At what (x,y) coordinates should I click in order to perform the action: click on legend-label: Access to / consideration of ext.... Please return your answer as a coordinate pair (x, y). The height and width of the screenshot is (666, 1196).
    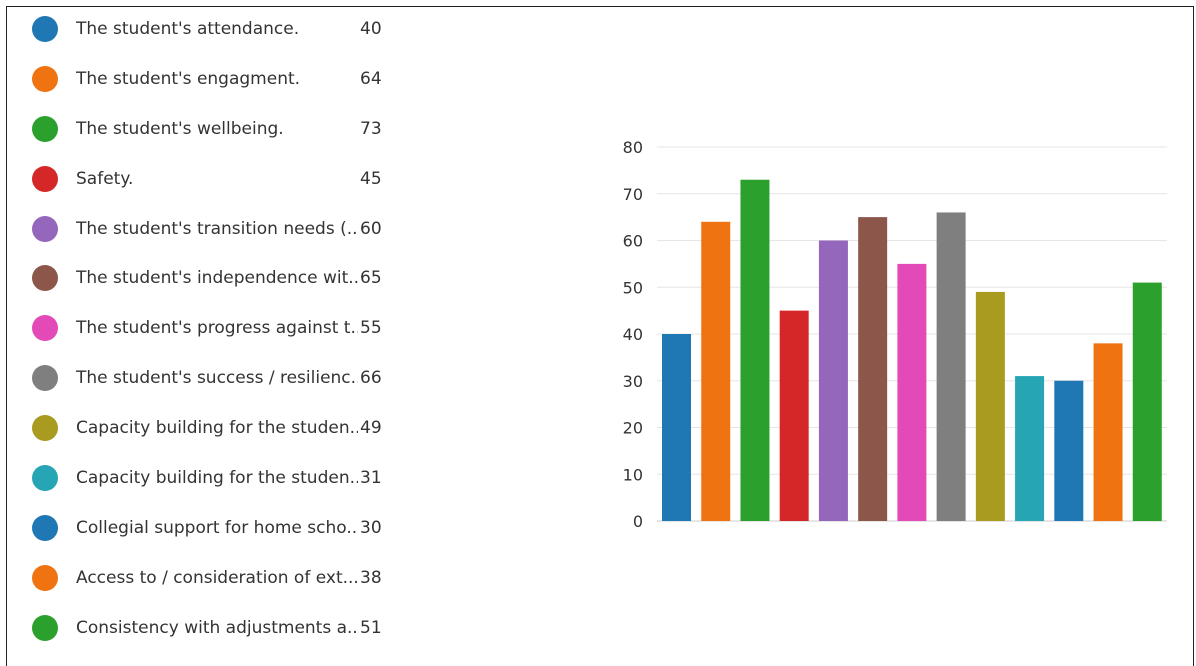
    Looking at the image, I should click on (217, 577).